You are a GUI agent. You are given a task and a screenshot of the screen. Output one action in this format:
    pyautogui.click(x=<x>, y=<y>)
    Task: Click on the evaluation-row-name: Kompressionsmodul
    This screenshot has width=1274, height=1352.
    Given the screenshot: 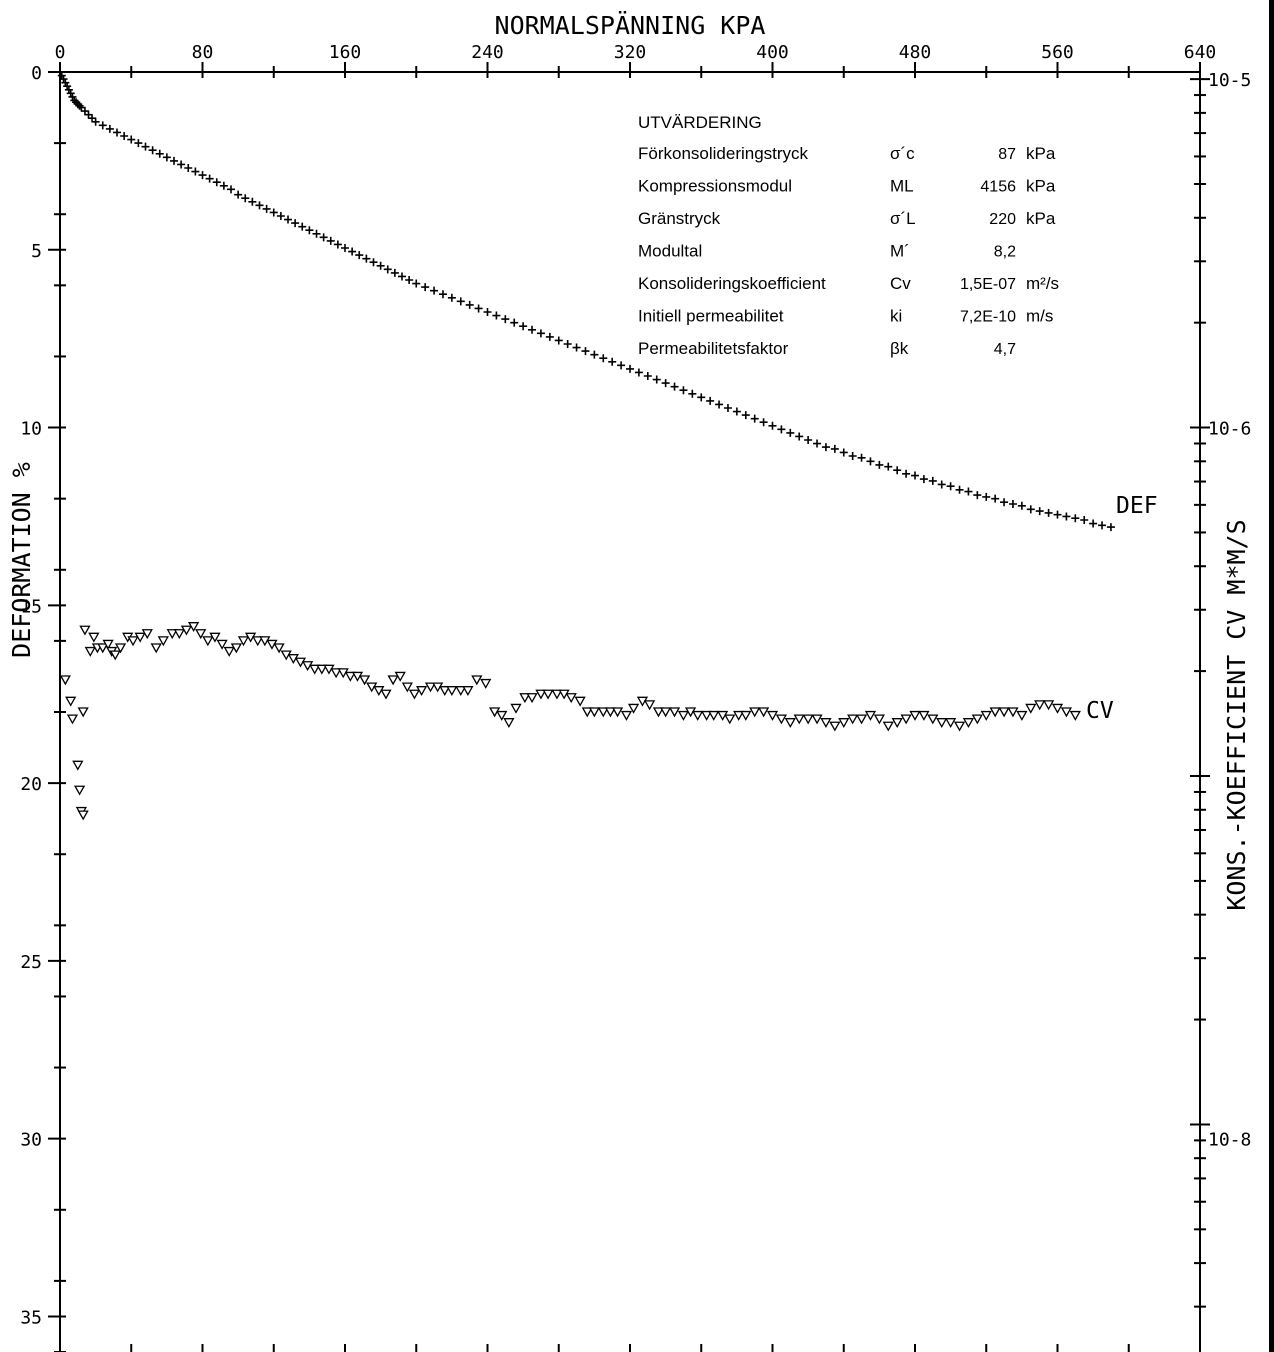 What is the action you would take?
    pyautogui.click(x=715, y=186)
    